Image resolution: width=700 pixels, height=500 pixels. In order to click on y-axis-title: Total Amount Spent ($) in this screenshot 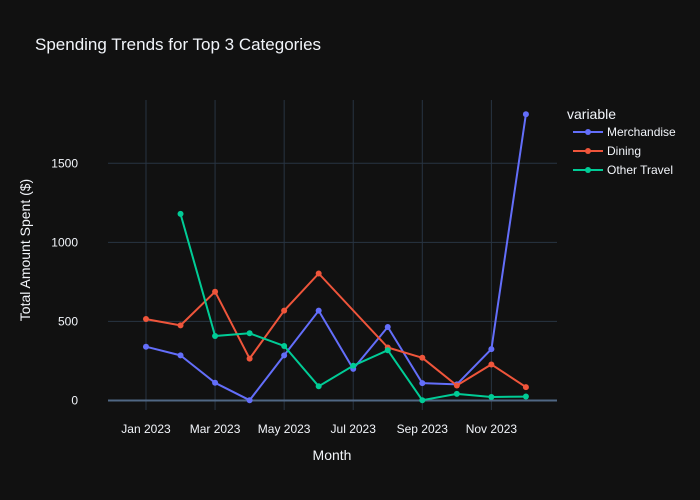, I will do `click(25, 250)`.